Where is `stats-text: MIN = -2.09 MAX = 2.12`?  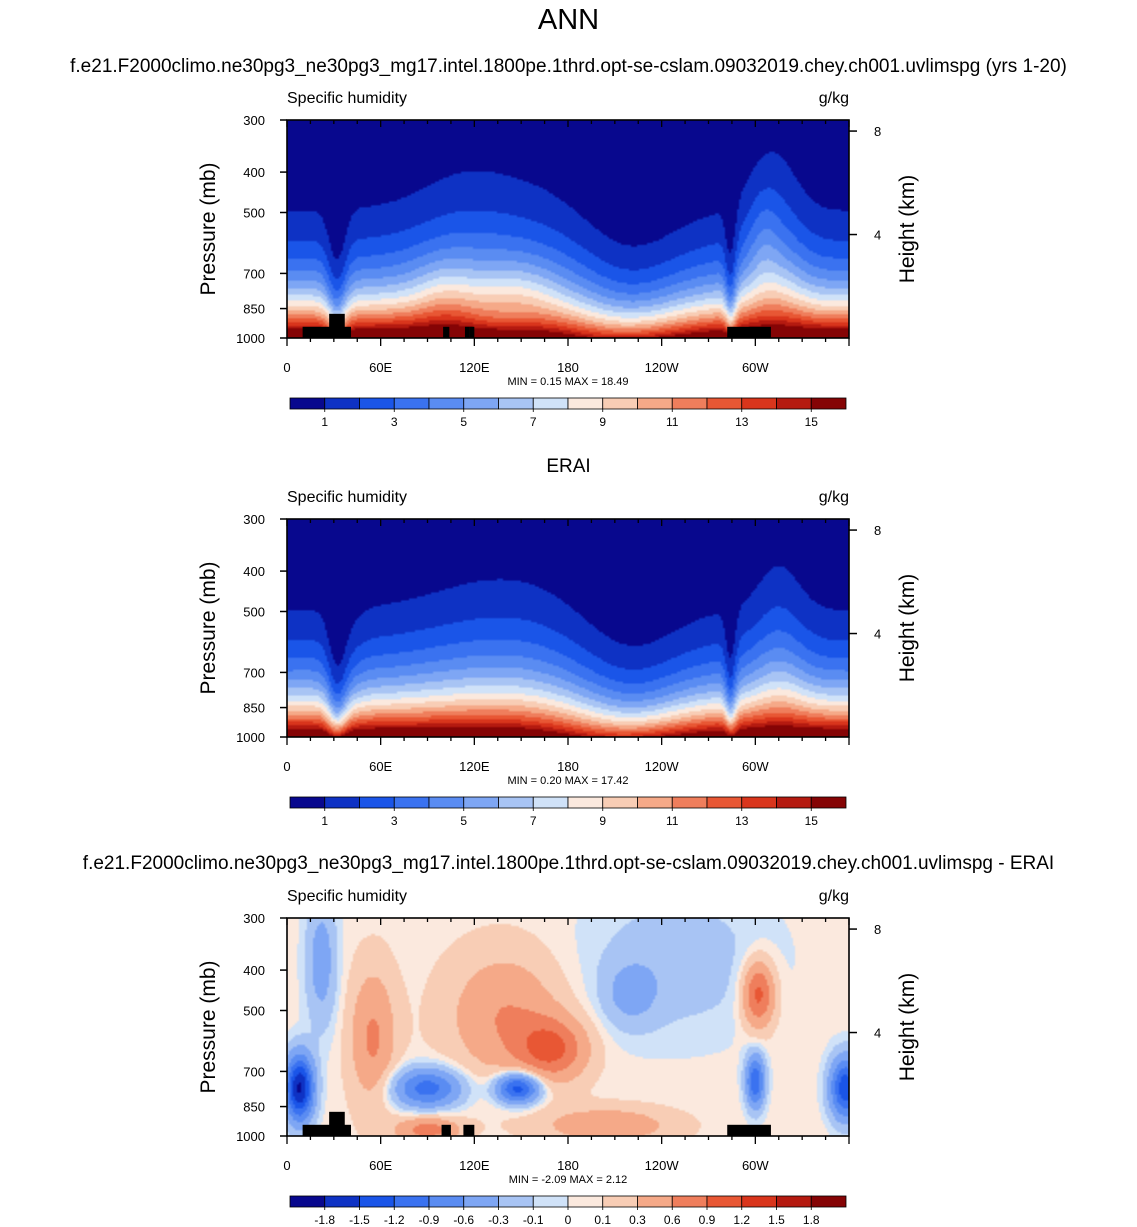
stats-text: MIN = -2.09 MAX = 2.12 is located at coordinates (568, 1180).